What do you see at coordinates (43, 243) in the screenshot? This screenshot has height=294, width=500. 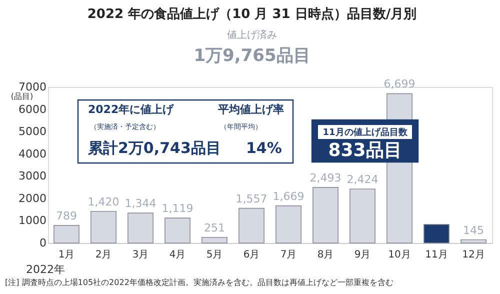 I see `y-tick-label: 0` at bounding box center [43, 243].